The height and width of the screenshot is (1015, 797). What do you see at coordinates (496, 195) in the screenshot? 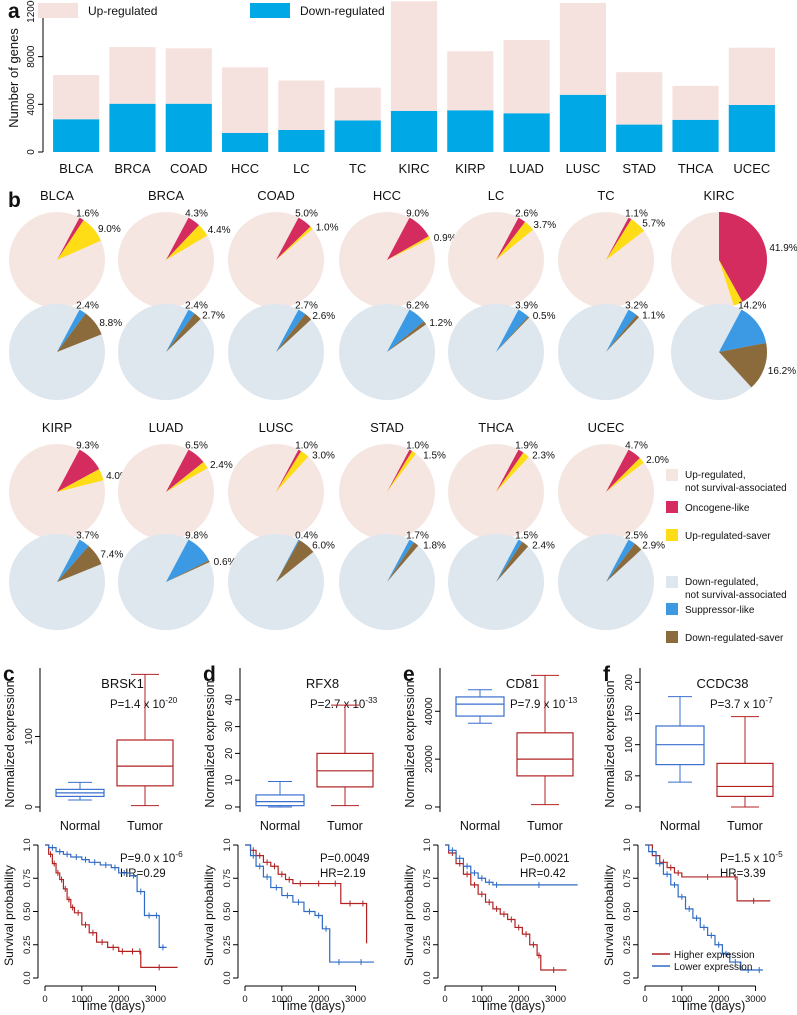
I see `pie-title-lc: LC` at bounding box center [496, 195].